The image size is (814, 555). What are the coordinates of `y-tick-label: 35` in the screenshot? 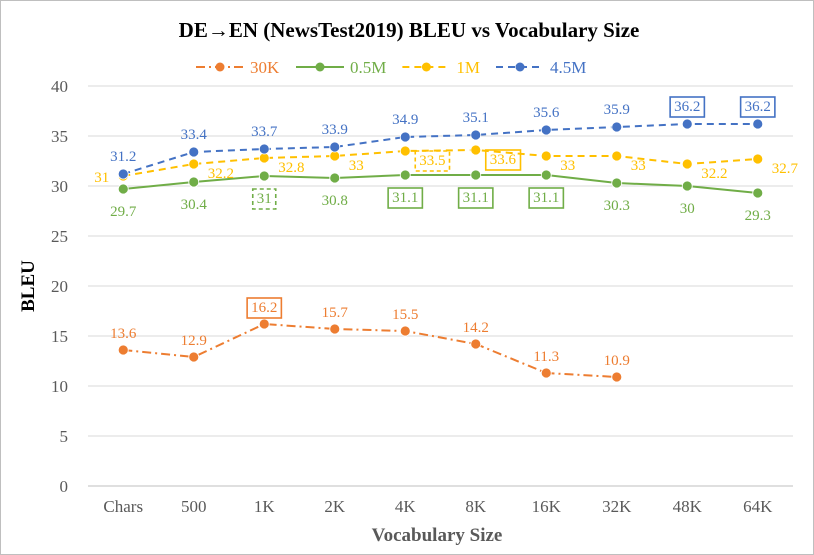 It's located at (59, 136).